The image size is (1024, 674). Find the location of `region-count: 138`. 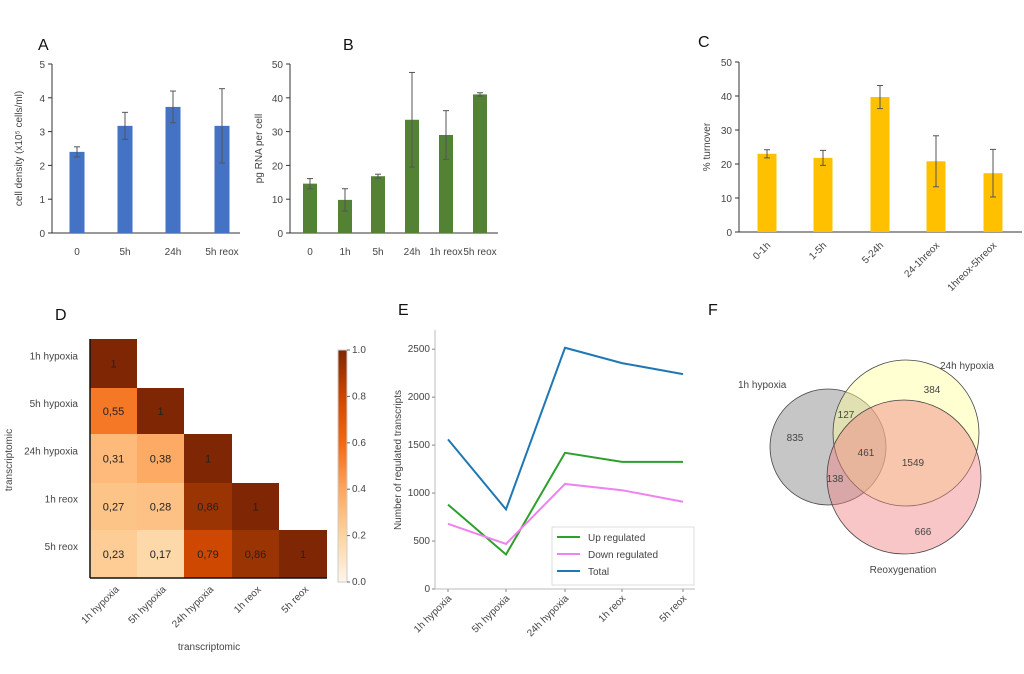

region-count: 138 is located at coordinates (835, 479).